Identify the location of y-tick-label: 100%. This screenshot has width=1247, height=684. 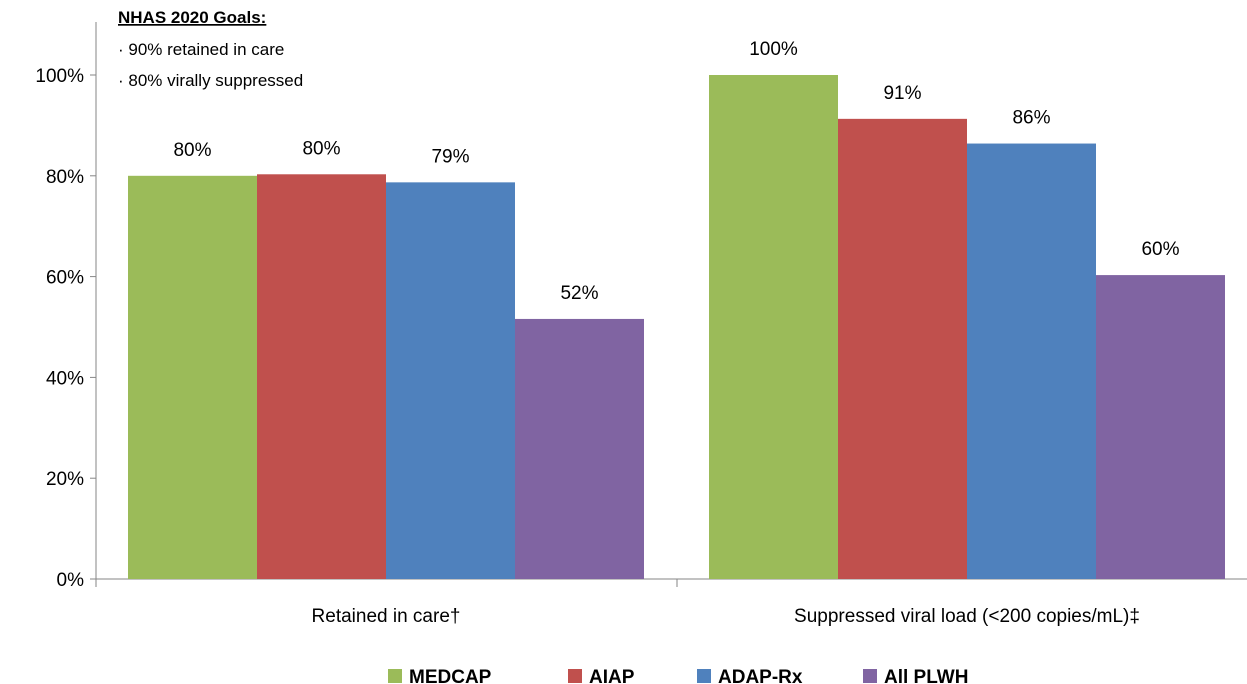
(59, 76).